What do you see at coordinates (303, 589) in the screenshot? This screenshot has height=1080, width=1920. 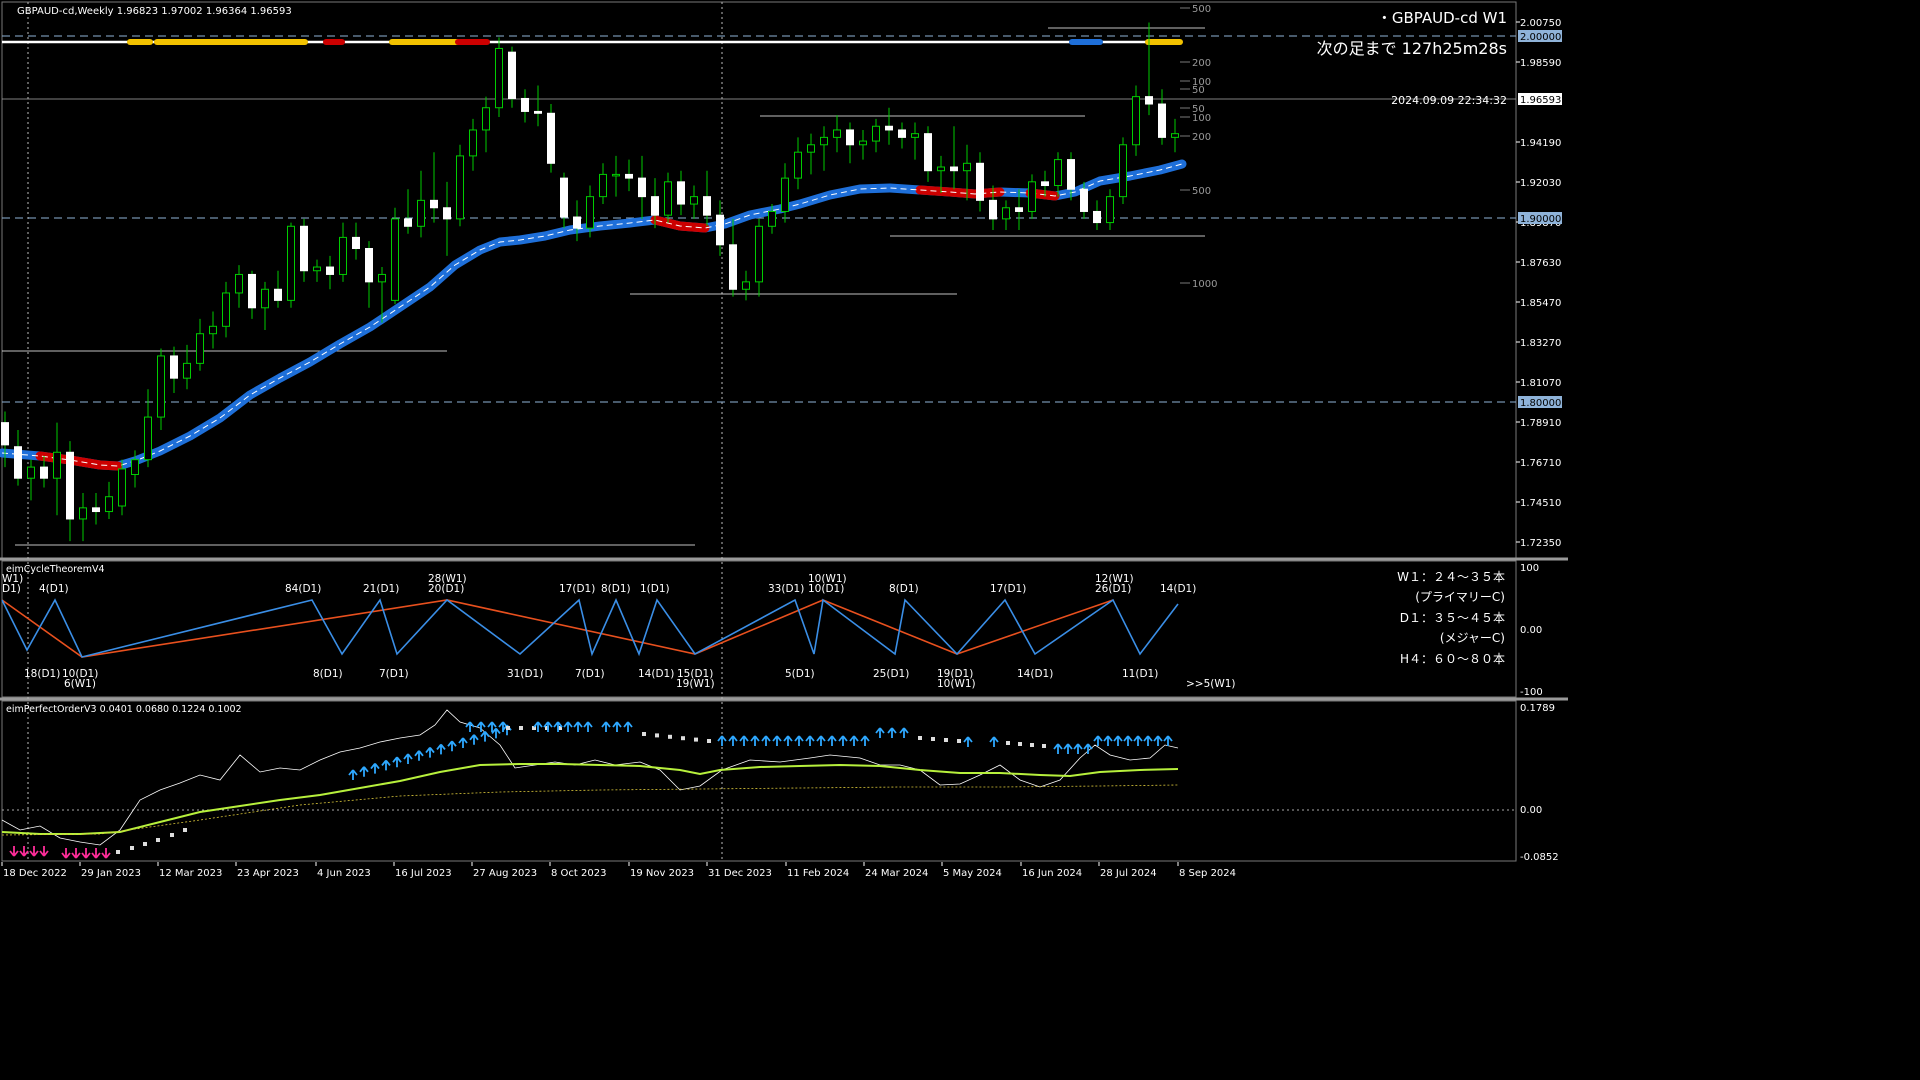 I see `cycle-top-label: 84(D1)` at bounding box center [303, 589].